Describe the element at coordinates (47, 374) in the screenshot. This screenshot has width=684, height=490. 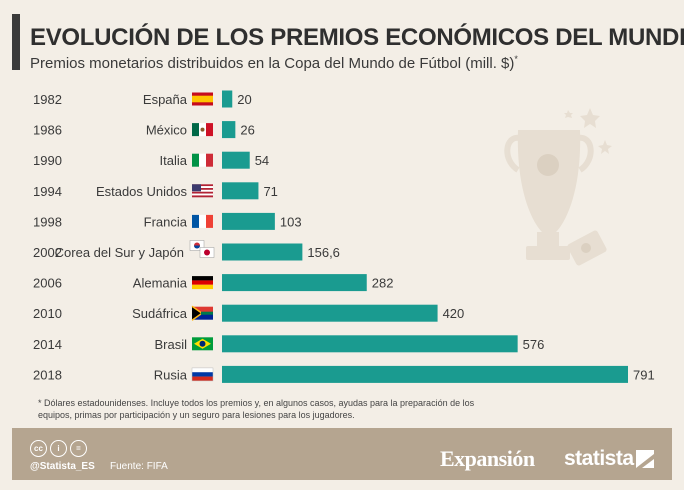
I see `year-tick-label: 2018` at that location.